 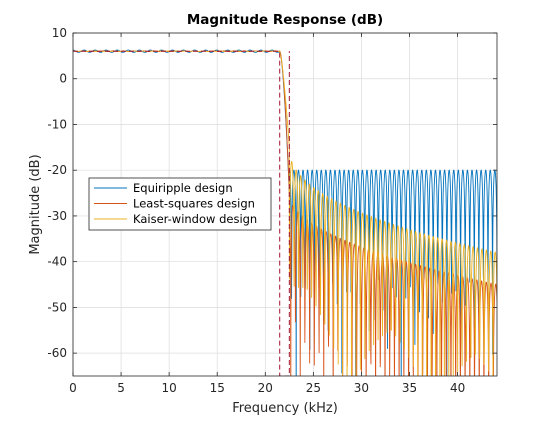 What do you see at coordinates (457, 388) in the screenshot?
I see `x-tick-label: 40` at bounding box center [457, 388].